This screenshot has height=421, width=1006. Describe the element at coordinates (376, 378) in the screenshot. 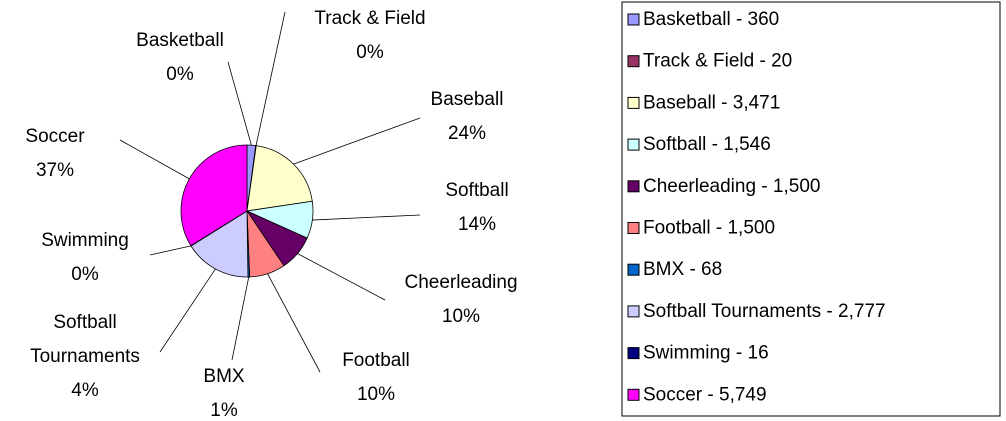

I see `slice-label: Football 10%` at that location.